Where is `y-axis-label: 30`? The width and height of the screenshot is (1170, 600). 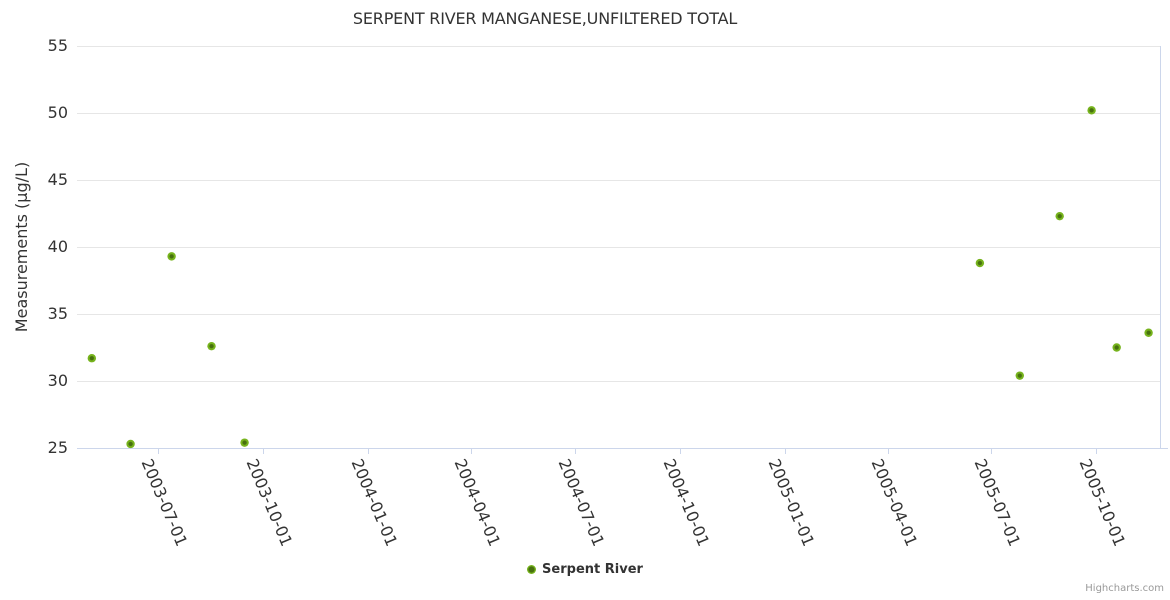
y-axis-label: 30 is located at coordinates (57, 380).